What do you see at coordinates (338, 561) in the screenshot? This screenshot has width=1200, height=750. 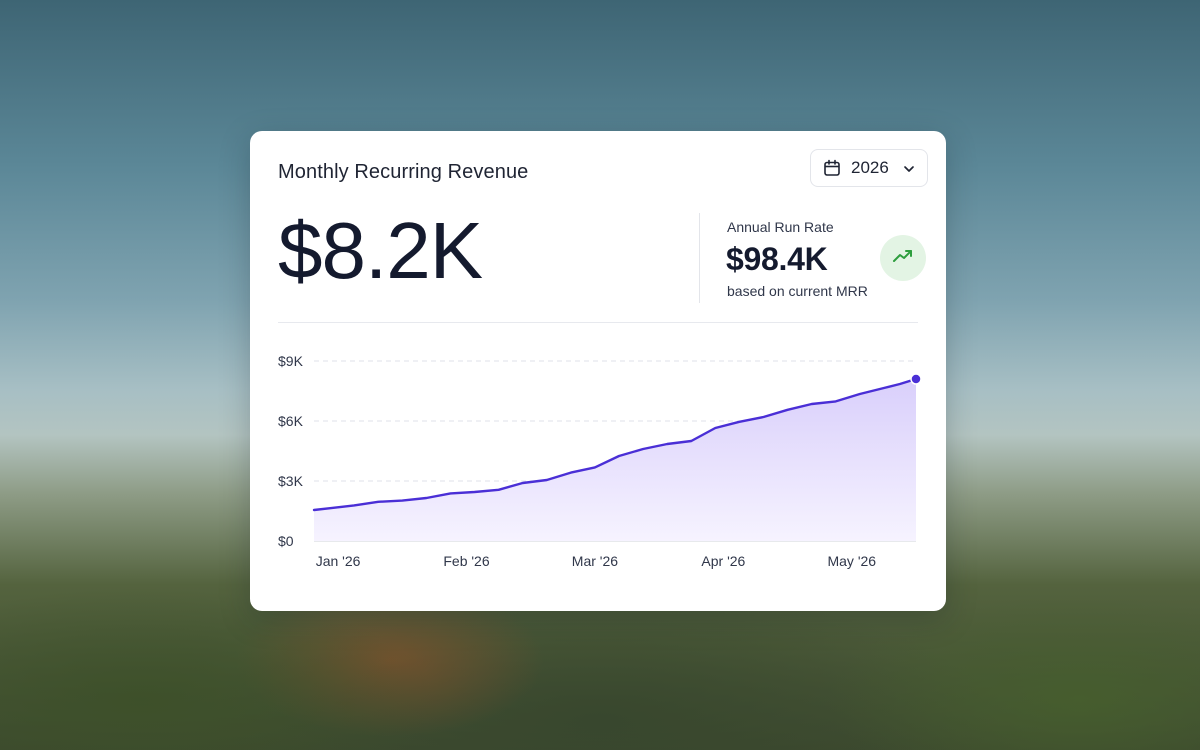 I see `x-tick-label: Jan '26` at bounding box center [338, 561].